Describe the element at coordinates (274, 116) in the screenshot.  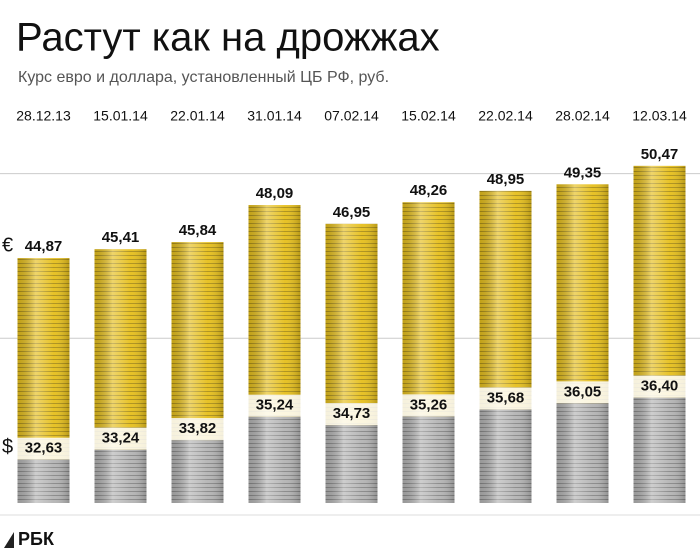
I see `x-tick-label: 31.01.14` at that location.